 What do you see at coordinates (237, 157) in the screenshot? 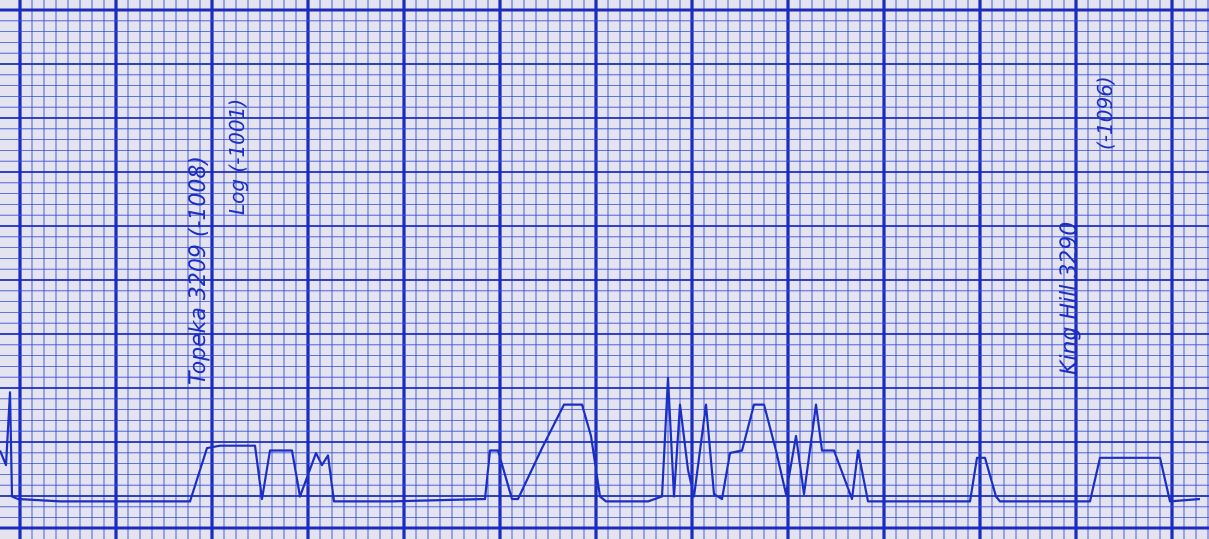
I see `annotation-log: Log (-1001)` at bounding box center [237, 157].